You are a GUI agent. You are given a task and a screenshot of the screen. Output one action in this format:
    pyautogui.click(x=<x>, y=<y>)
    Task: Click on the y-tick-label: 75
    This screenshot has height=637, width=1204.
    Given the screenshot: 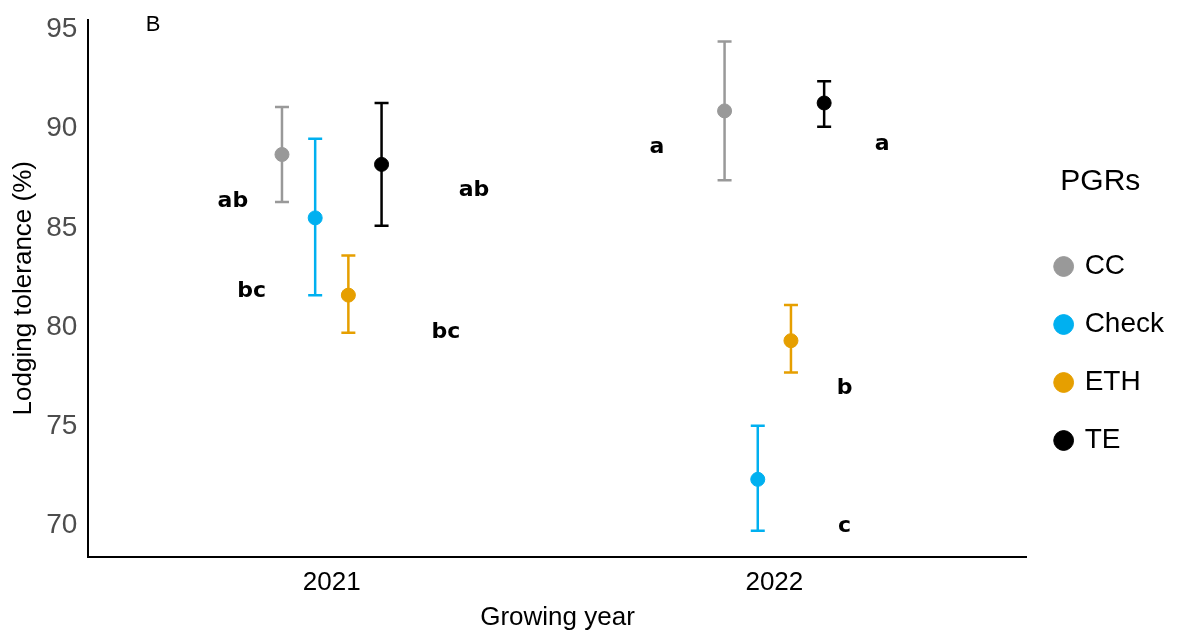 What is the action you would take?
    pyautogui.click(x=62, y=424)
    